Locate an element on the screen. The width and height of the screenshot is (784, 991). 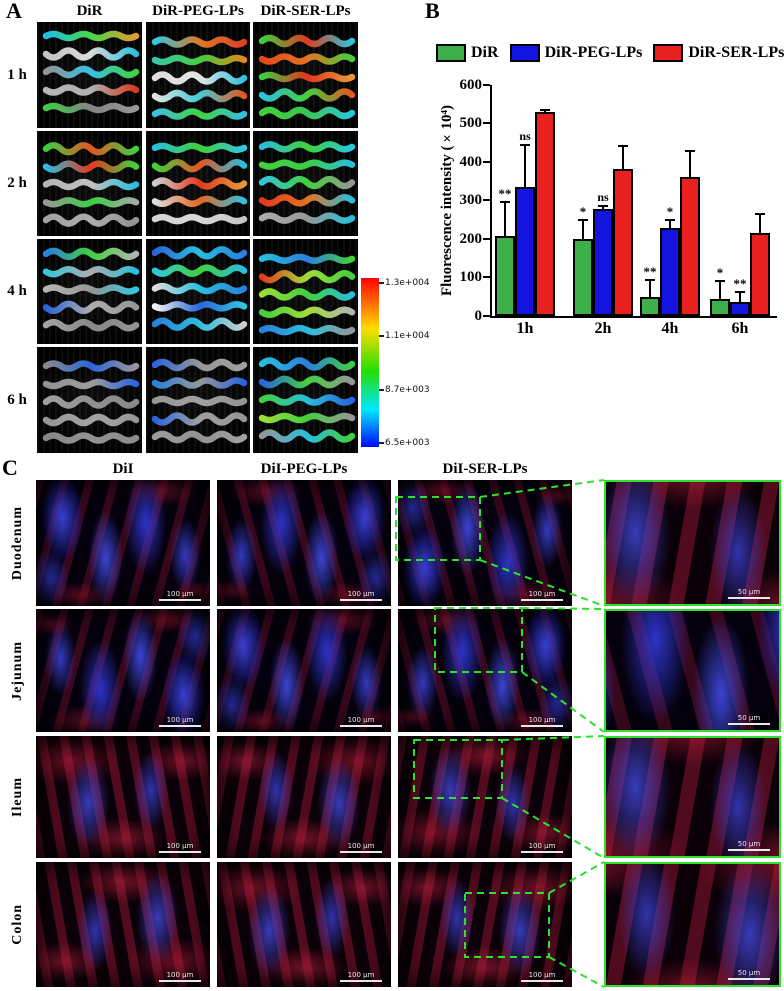
bar-dir-4h is located at coordinates (650, 306).